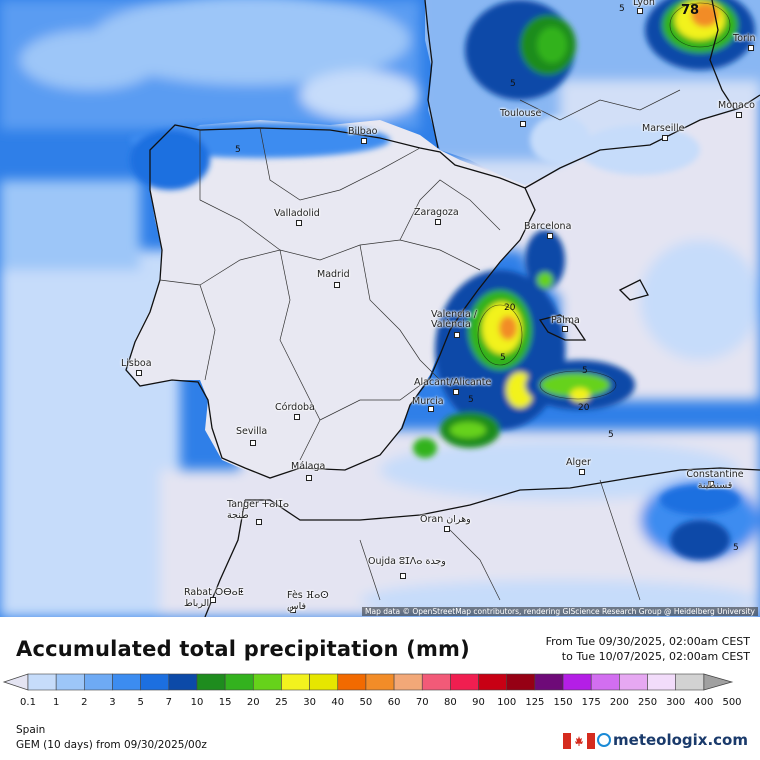 Image resolution: width=760 pixels, height=760 pixels. Describe the element at coordinates (308, 601) in the screenshot. I see `city-fes: Fès ⴼⴰⵙ فاس` at that location.